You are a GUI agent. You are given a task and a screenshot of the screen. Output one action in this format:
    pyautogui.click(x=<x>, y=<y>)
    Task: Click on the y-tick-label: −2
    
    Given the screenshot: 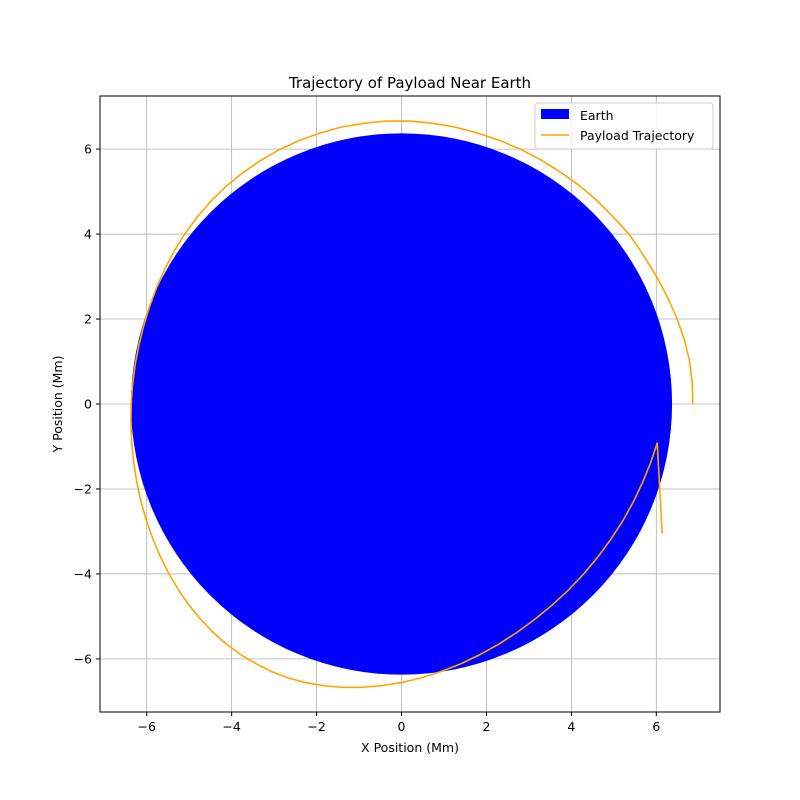 What is the action you would take?
    pyautogui.click(x=83, y=488)
    